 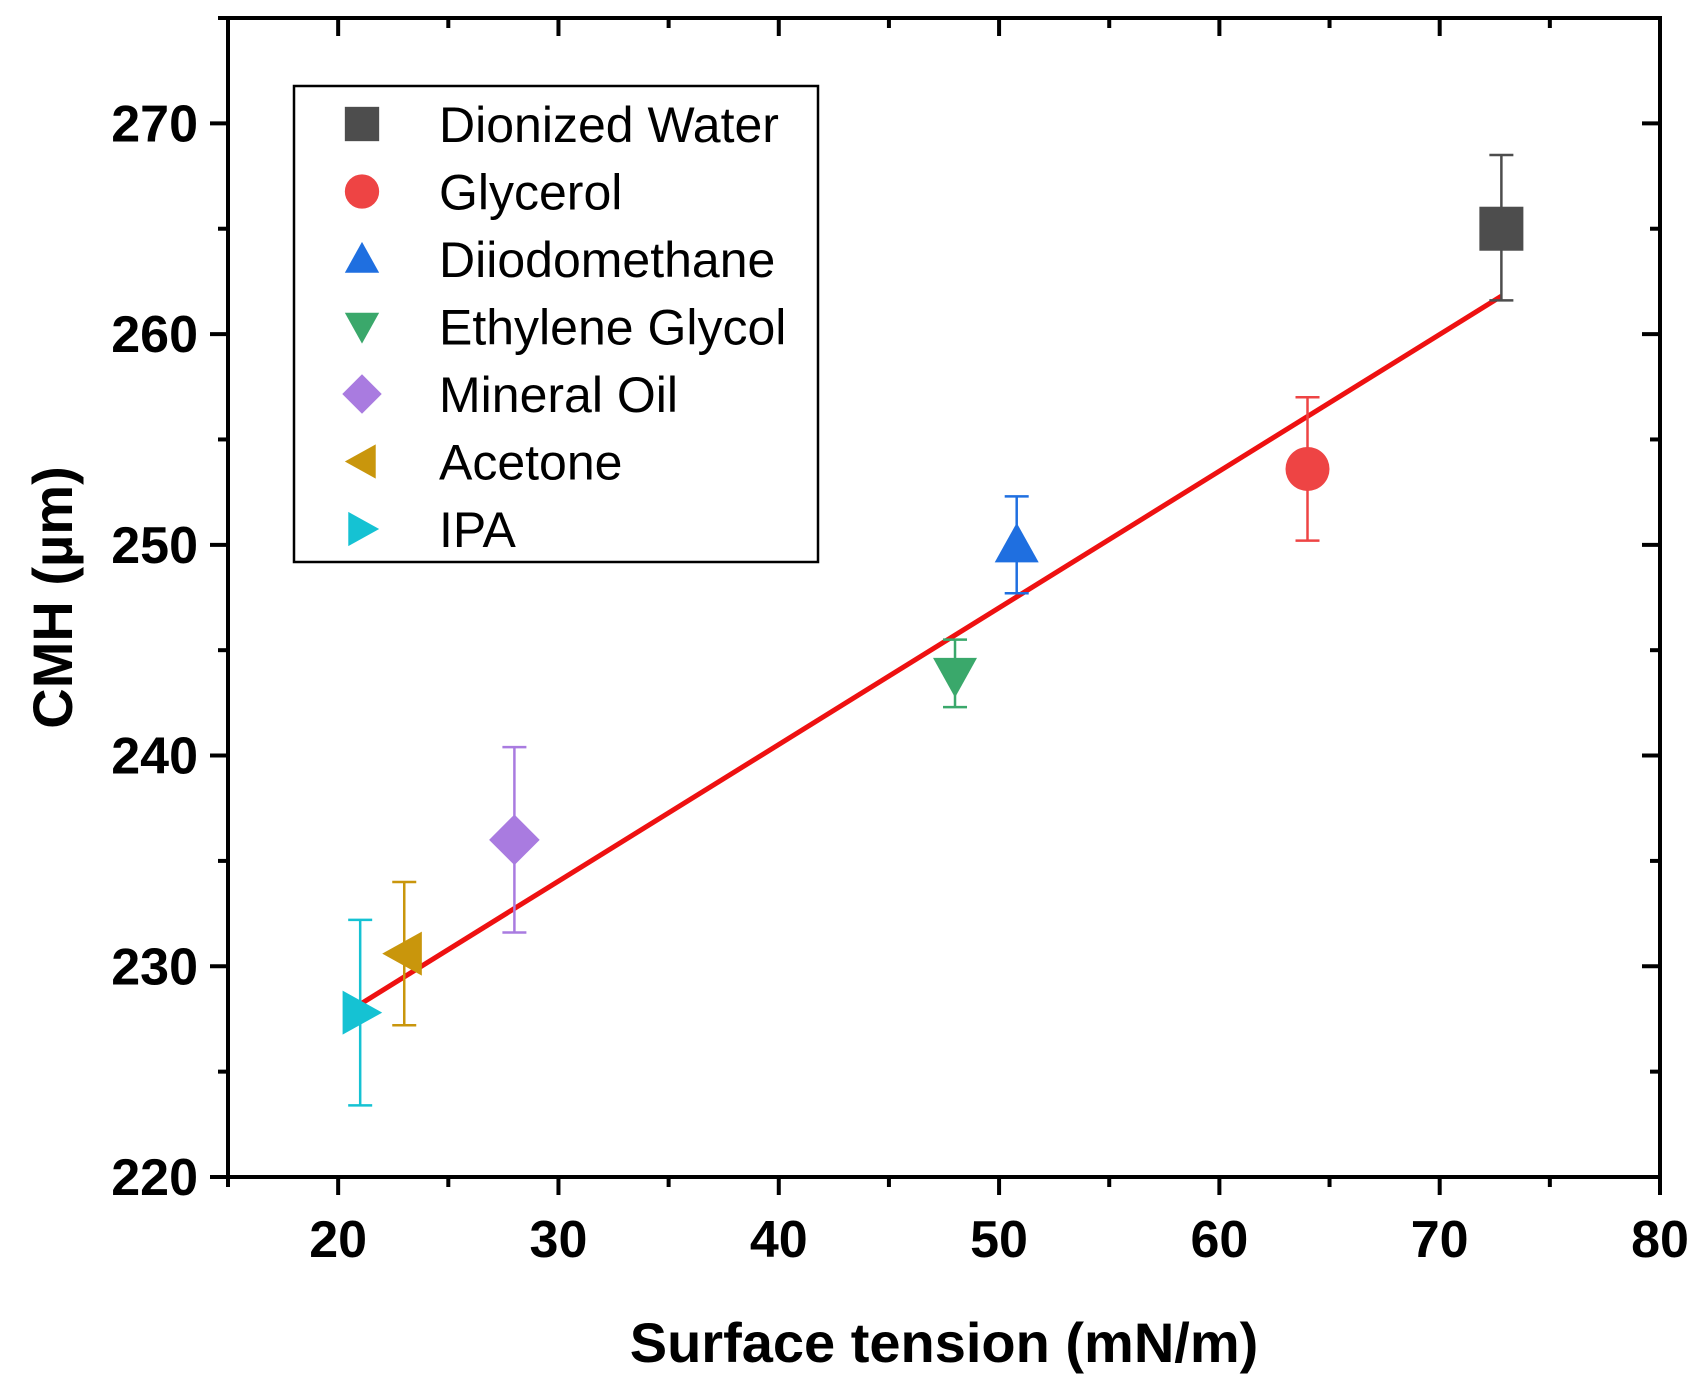 I want to click on legend-item: Dionized Water, so click(x=561, y=125).